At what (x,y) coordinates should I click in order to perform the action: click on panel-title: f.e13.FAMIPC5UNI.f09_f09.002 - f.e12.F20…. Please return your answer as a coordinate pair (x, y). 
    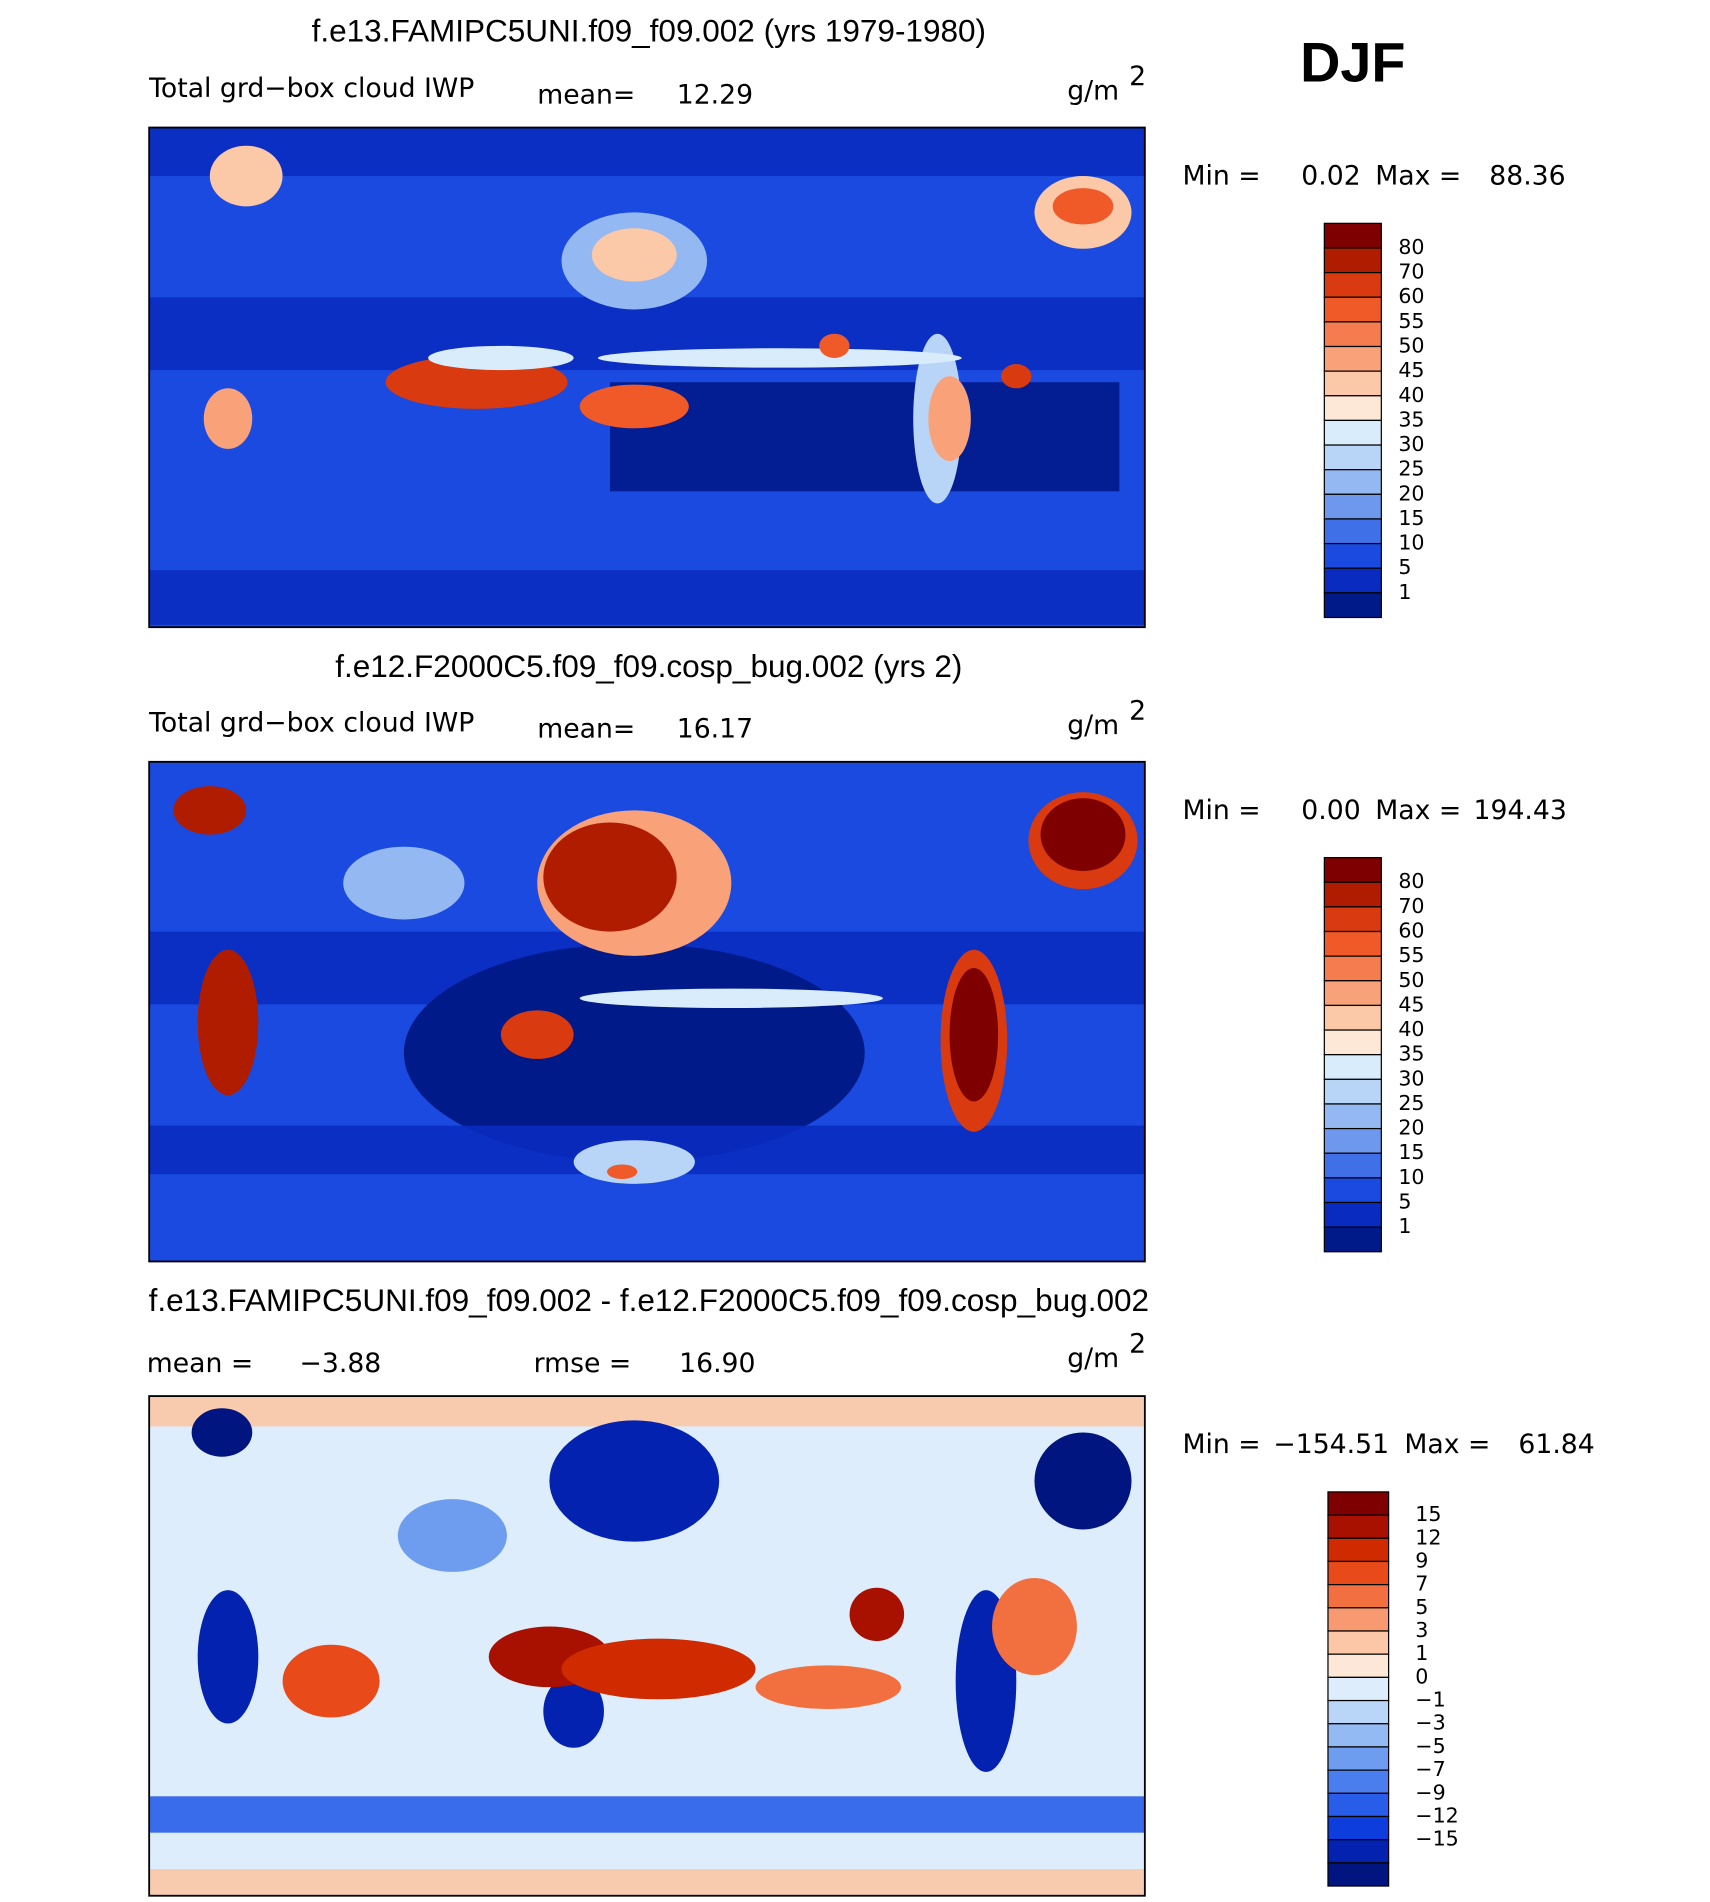
    Looking at the image, I should click on (649, 1300).